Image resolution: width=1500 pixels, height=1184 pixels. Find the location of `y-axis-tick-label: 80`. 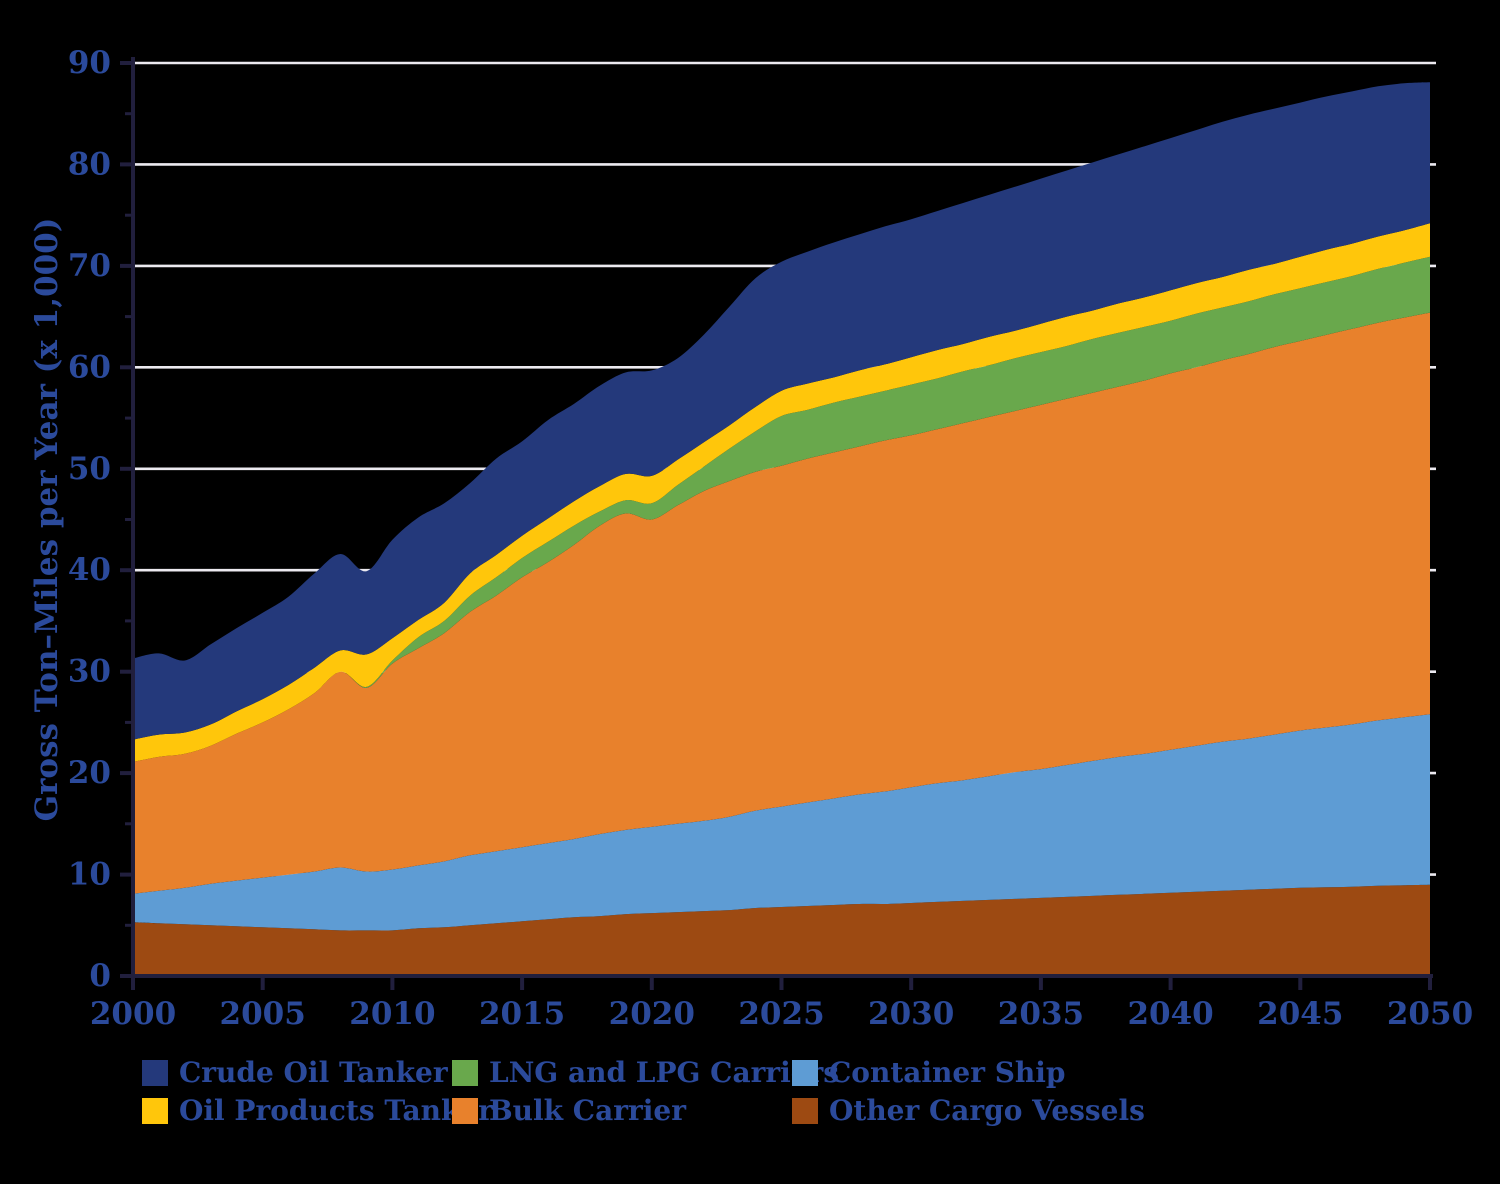

y-axis-tick-label: 80 is located at coordinates (89, 164).